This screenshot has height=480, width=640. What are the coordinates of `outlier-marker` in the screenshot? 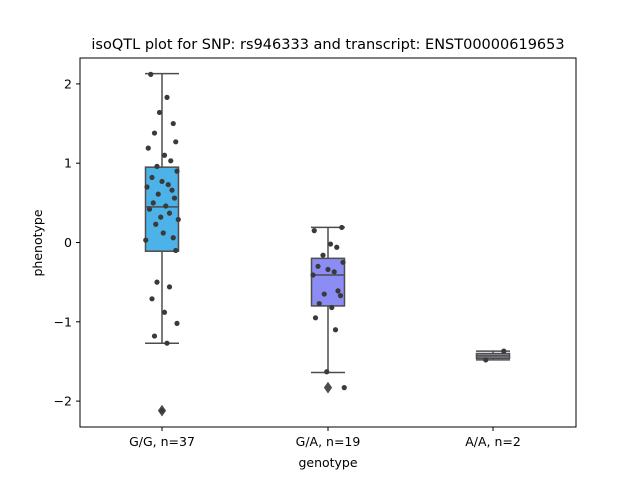 It's located at (328, 387).